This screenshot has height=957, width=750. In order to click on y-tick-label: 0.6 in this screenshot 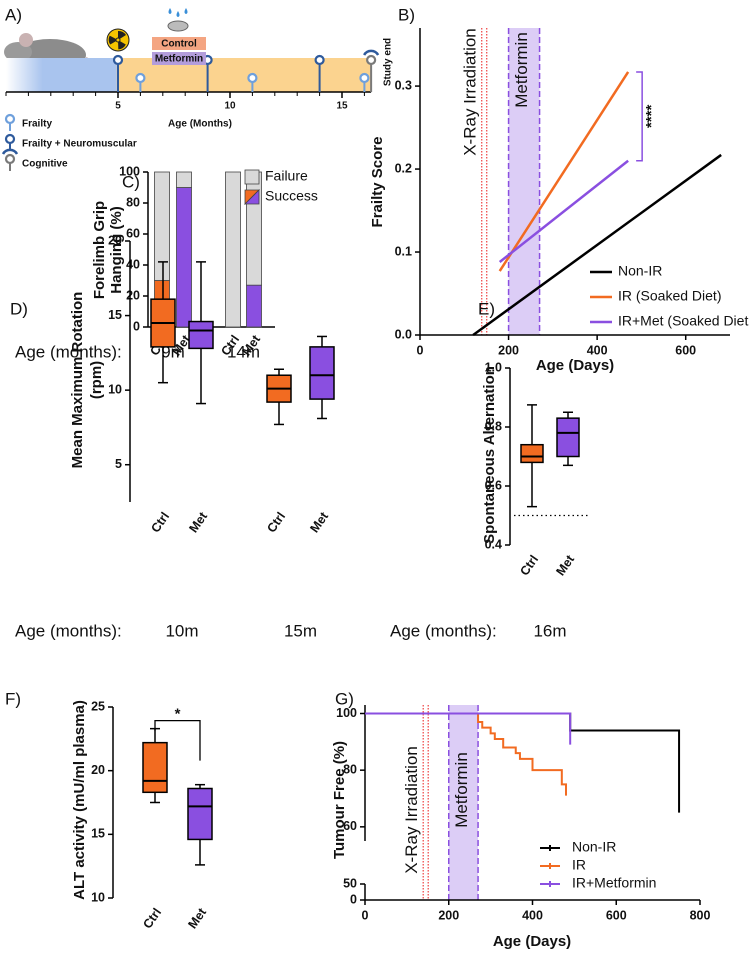, I will do `click(493, 485)`.